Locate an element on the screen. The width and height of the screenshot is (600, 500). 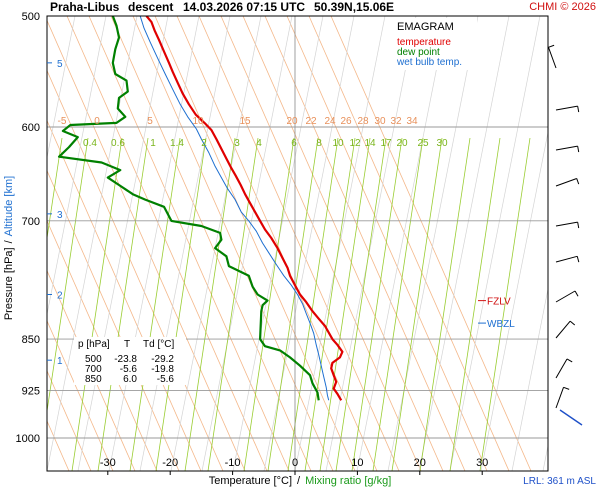
pressure-tick-label: 1000 is located at coordinates (28, 439).